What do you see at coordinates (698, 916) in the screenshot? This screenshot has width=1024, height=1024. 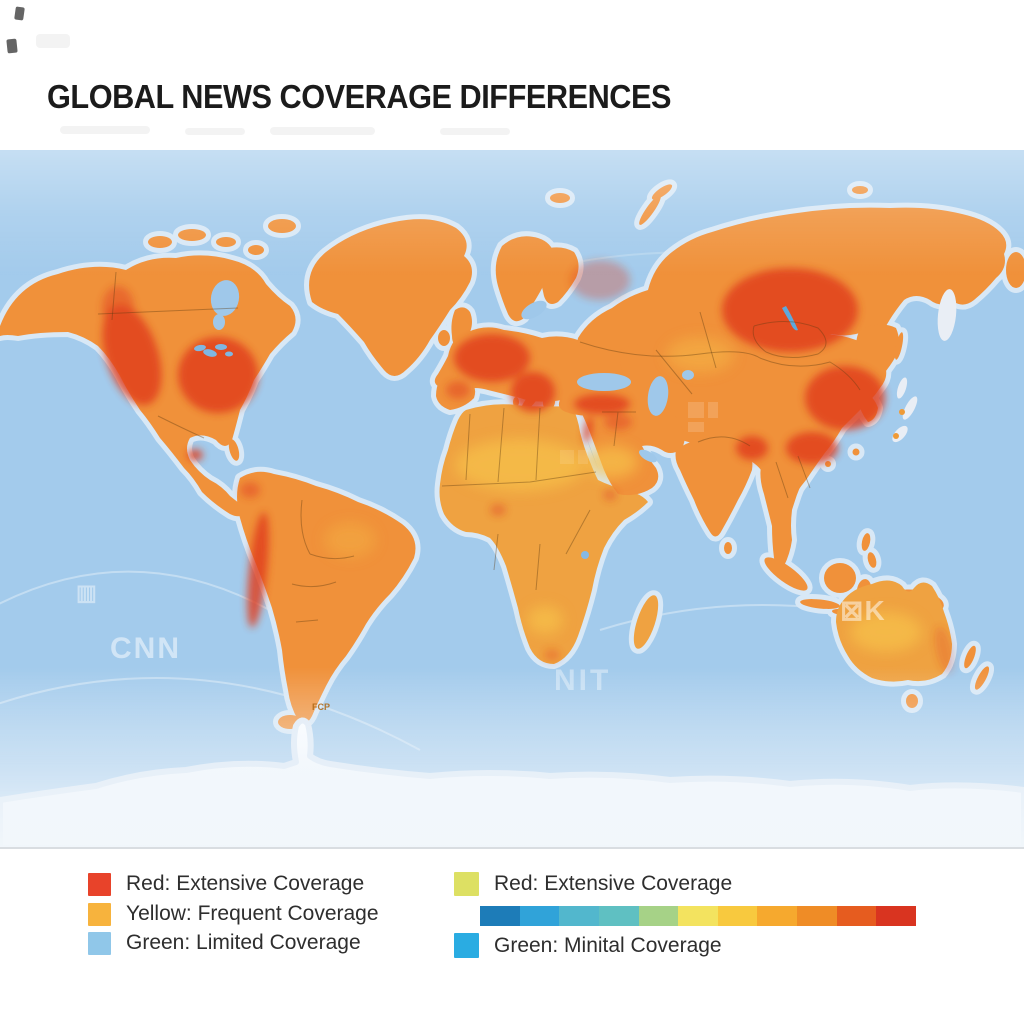 I see `coverage-gradient-bar` at bounding box center [698, 916].